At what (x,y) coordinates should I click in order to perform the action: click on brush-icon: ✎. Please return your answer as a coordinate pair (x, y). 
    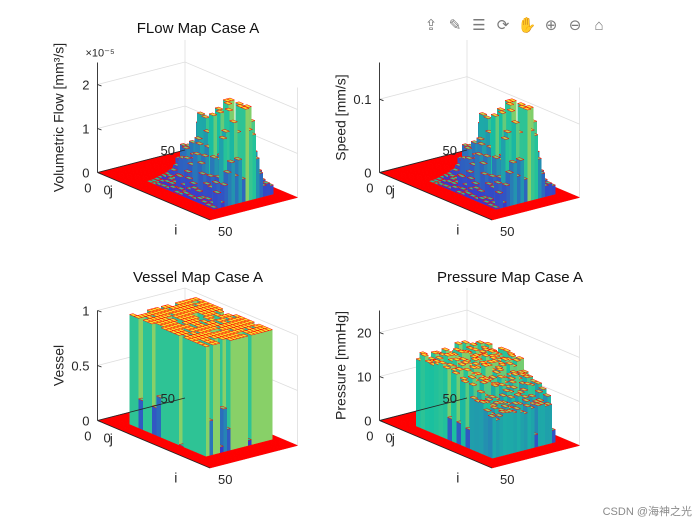
    Looking at the image, I should click on (455, 25).